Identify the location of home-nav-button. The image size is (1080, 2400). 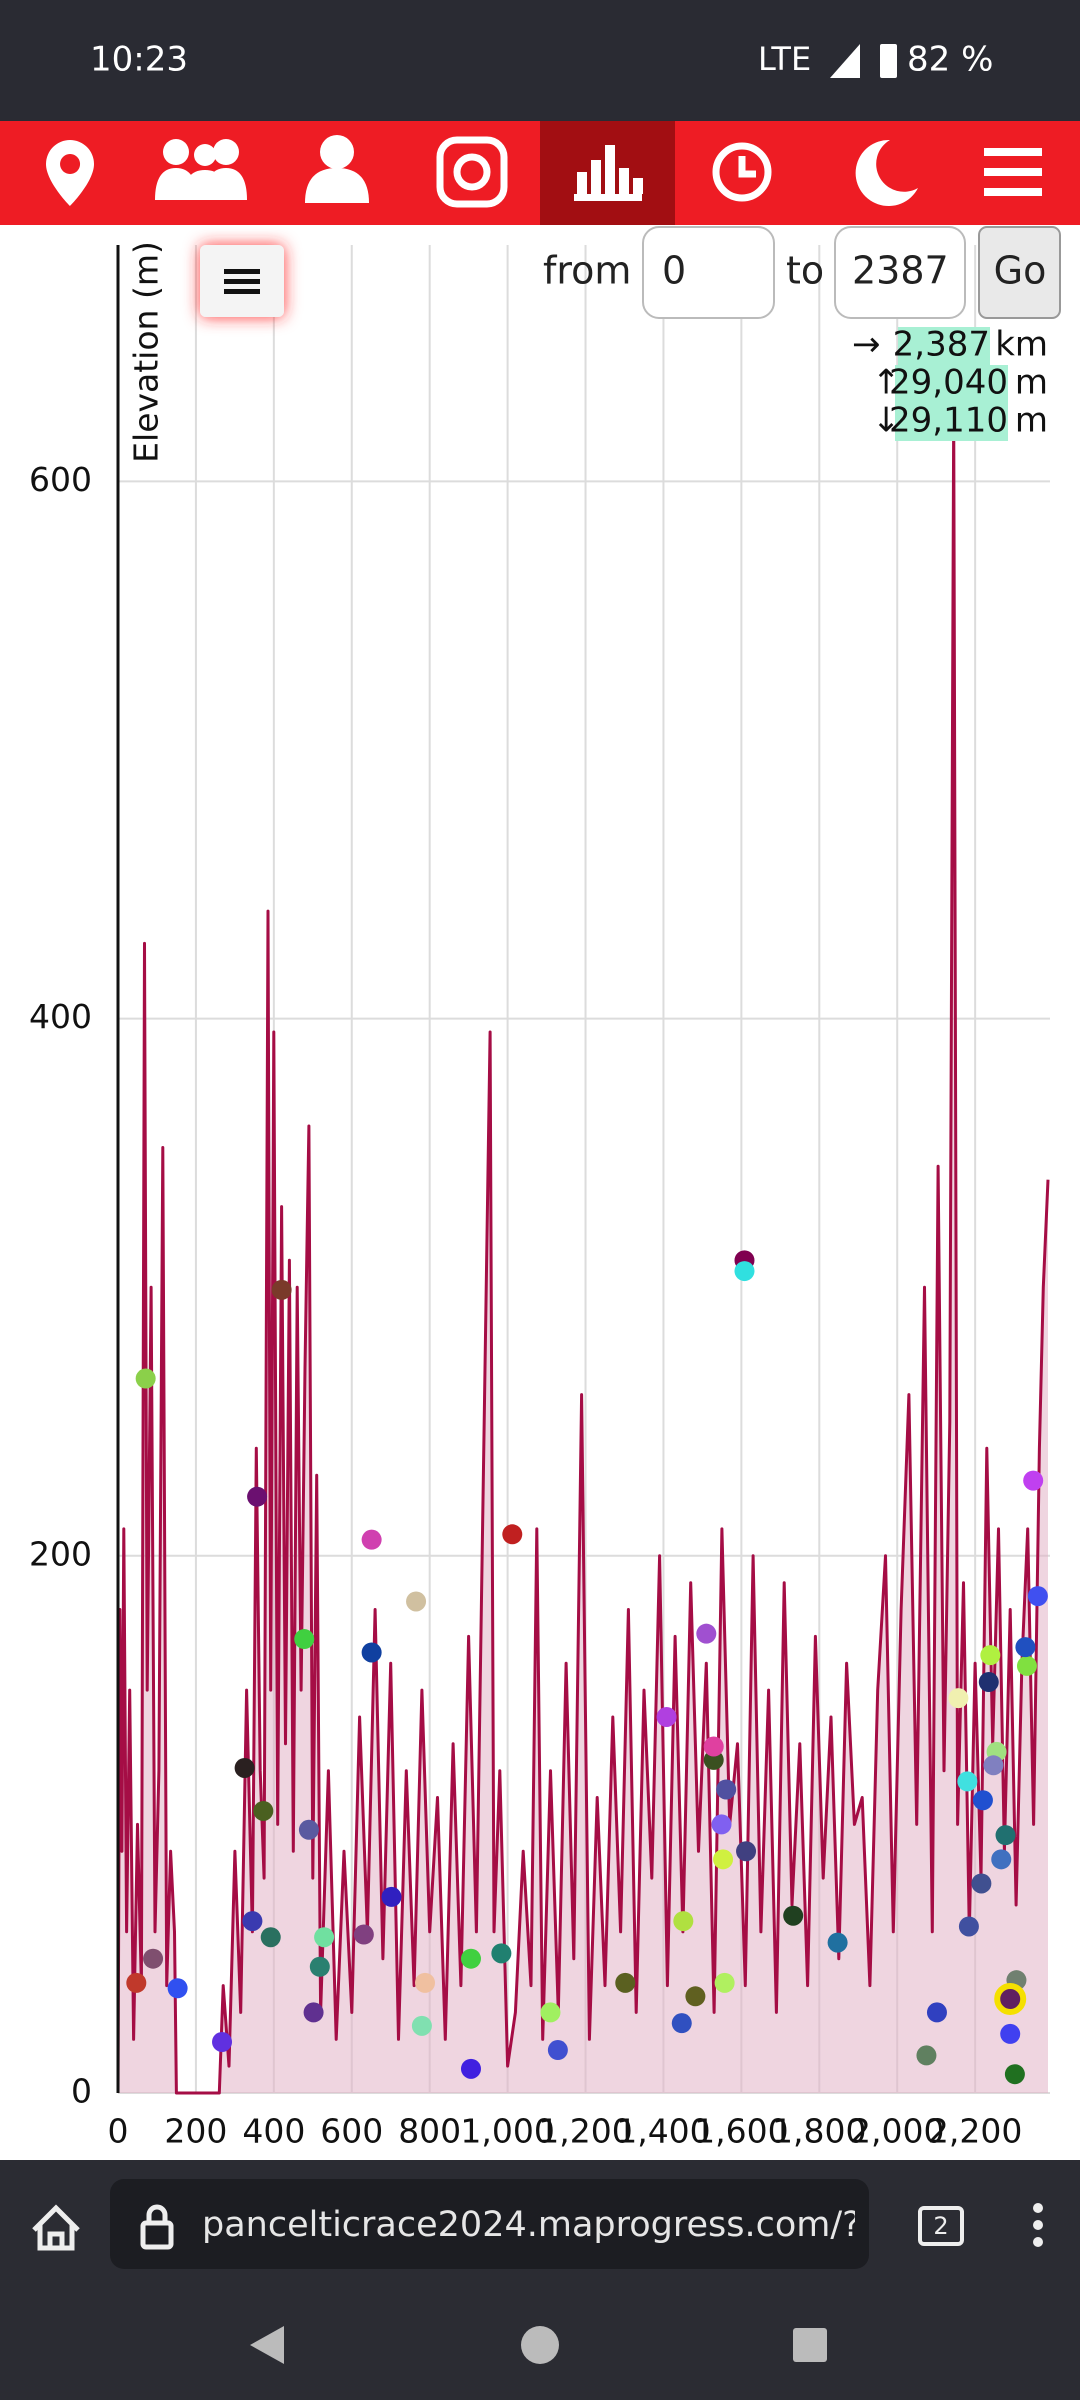
(540, 2345).